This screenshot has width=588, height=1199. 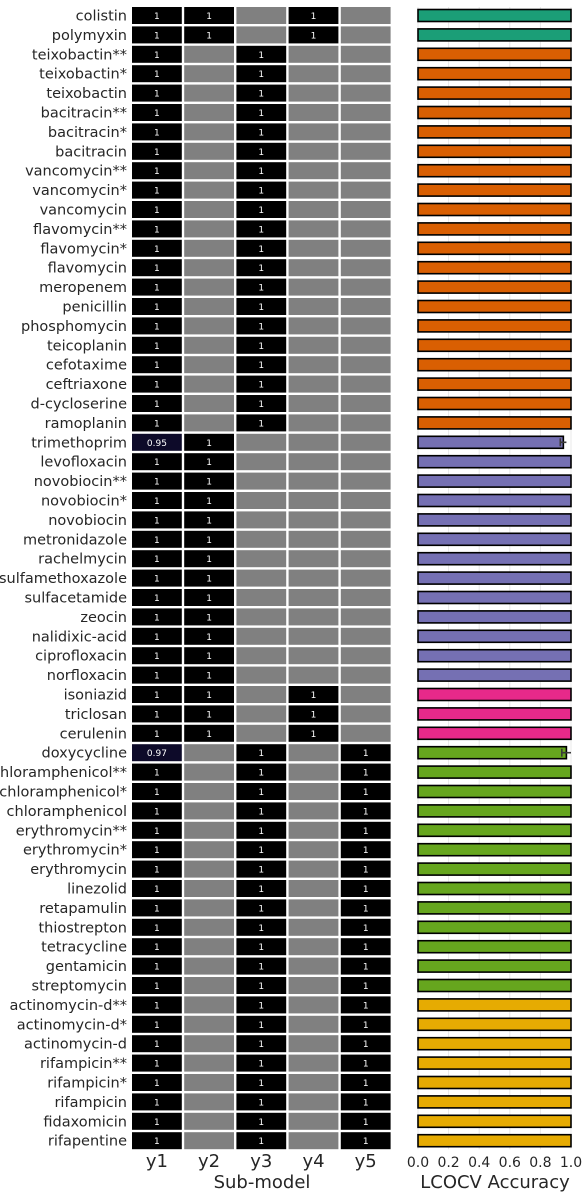 I want to click on bar-x-tick: 0.6, so click(x=510, y=1163).